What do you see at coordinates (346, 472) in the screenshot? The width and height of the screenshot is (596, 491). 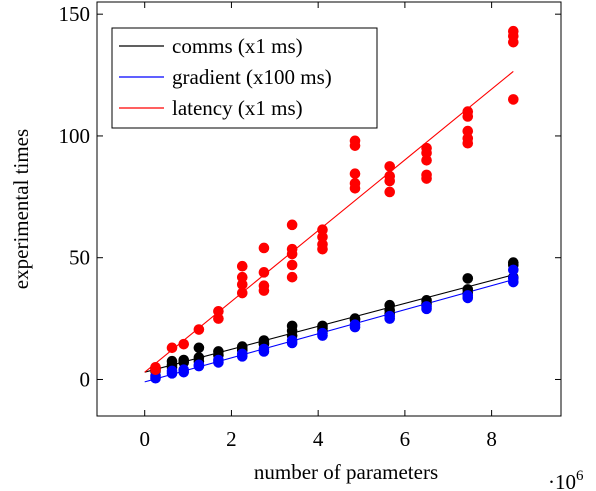 I see `x-axis-label: number of parameters` at bounding box center [346, 472].